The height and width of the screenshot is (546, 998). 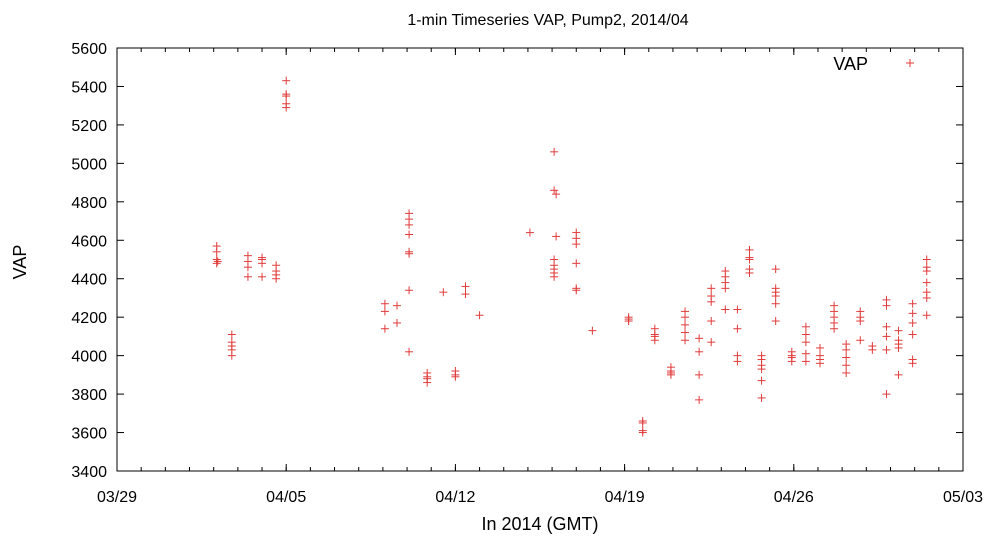 I want to click on legend-marker-vap, so click(x=910, y=63).